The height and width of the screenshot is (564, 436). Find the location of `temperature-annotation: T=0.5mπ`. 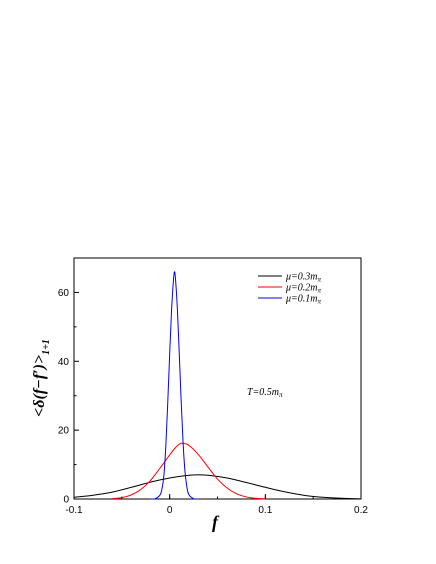

temperature-annotation: T=0.5mπ is located at coordinates (265, 393).